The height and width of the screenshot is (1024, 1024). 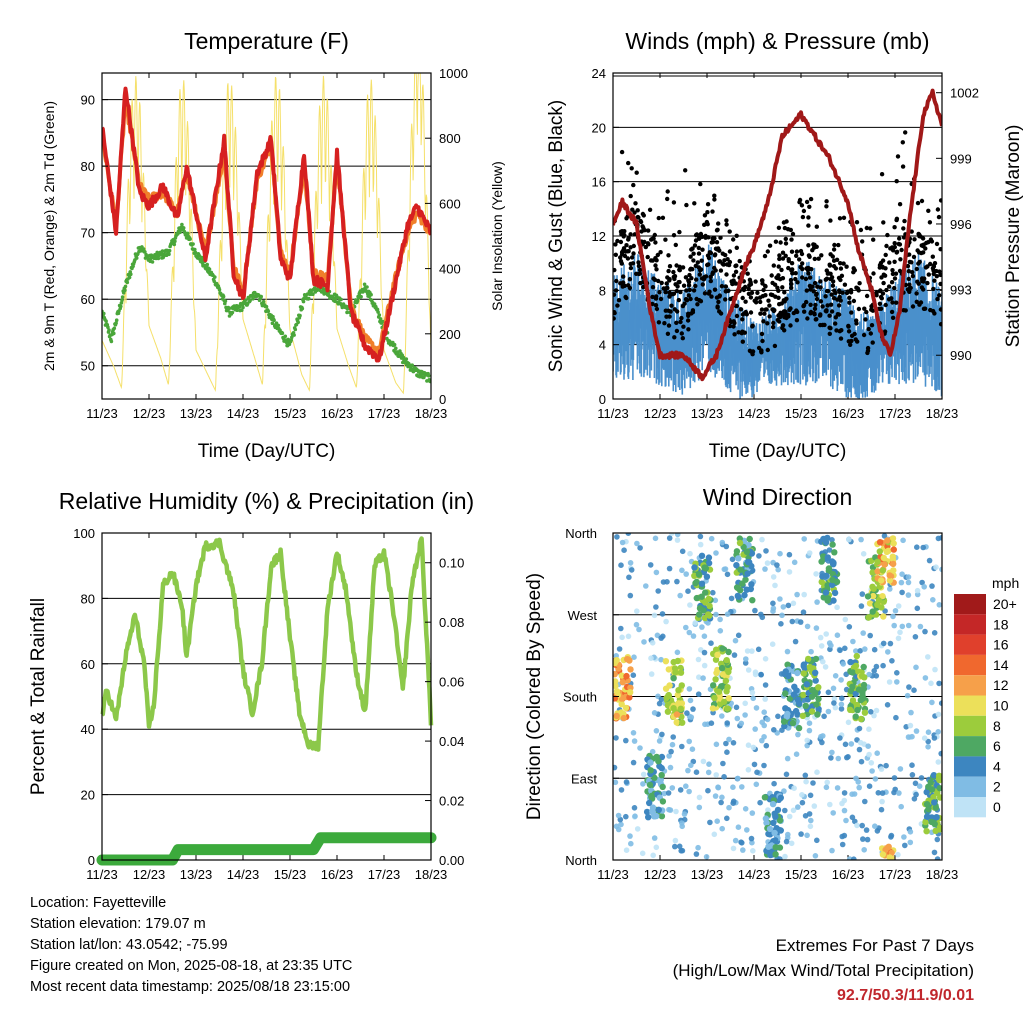 What do you see at coordinates (997, 746) in the screenshot?
I see `legend-label: 6` at bounding box center [997, 746].